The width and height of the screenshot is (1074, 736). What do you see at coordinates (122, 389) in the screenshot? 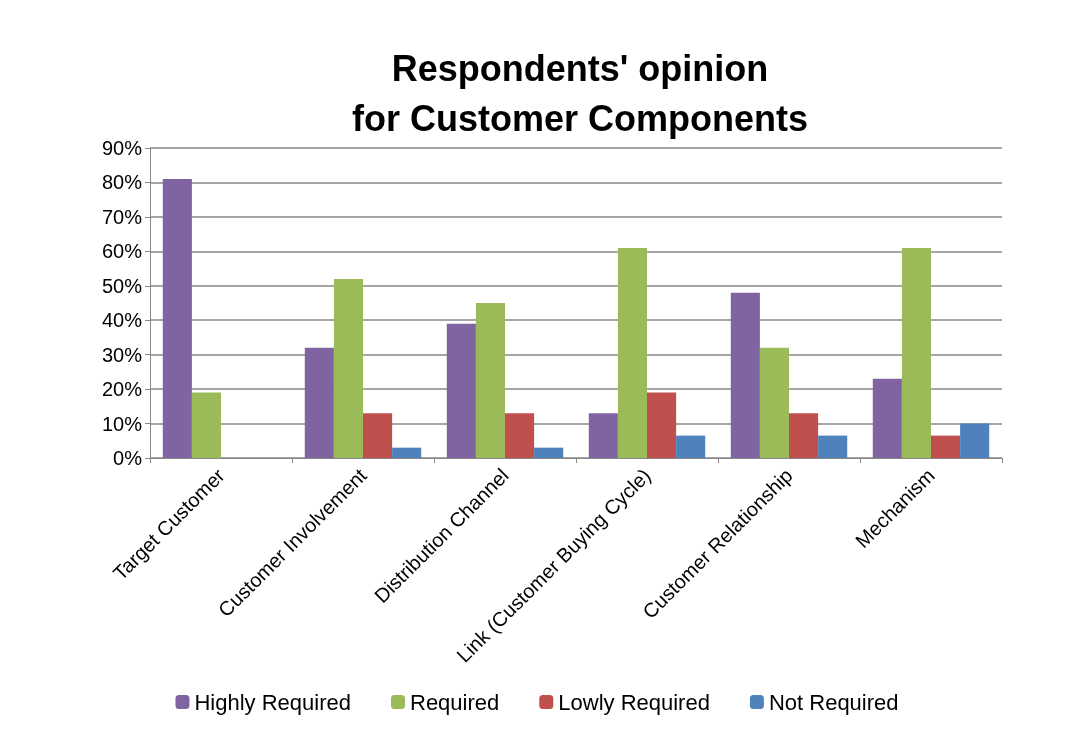
I see `y-tick-label: 20%` at bounding box center [122, 389].